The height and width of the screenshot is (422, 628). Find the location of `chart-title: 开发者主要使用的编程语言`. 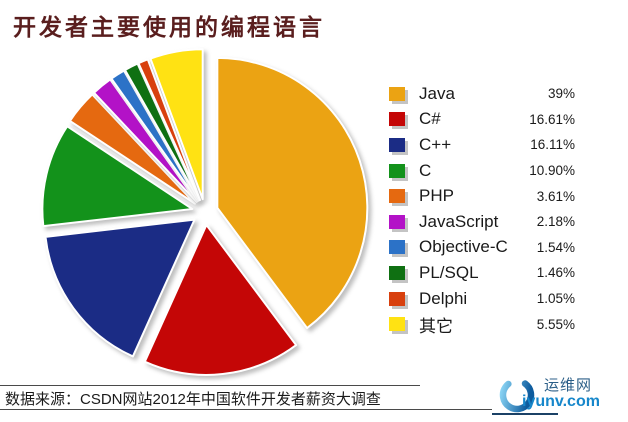

chart-title: 开发者主要使用的编程语言 is located at coordinates (169, 27).